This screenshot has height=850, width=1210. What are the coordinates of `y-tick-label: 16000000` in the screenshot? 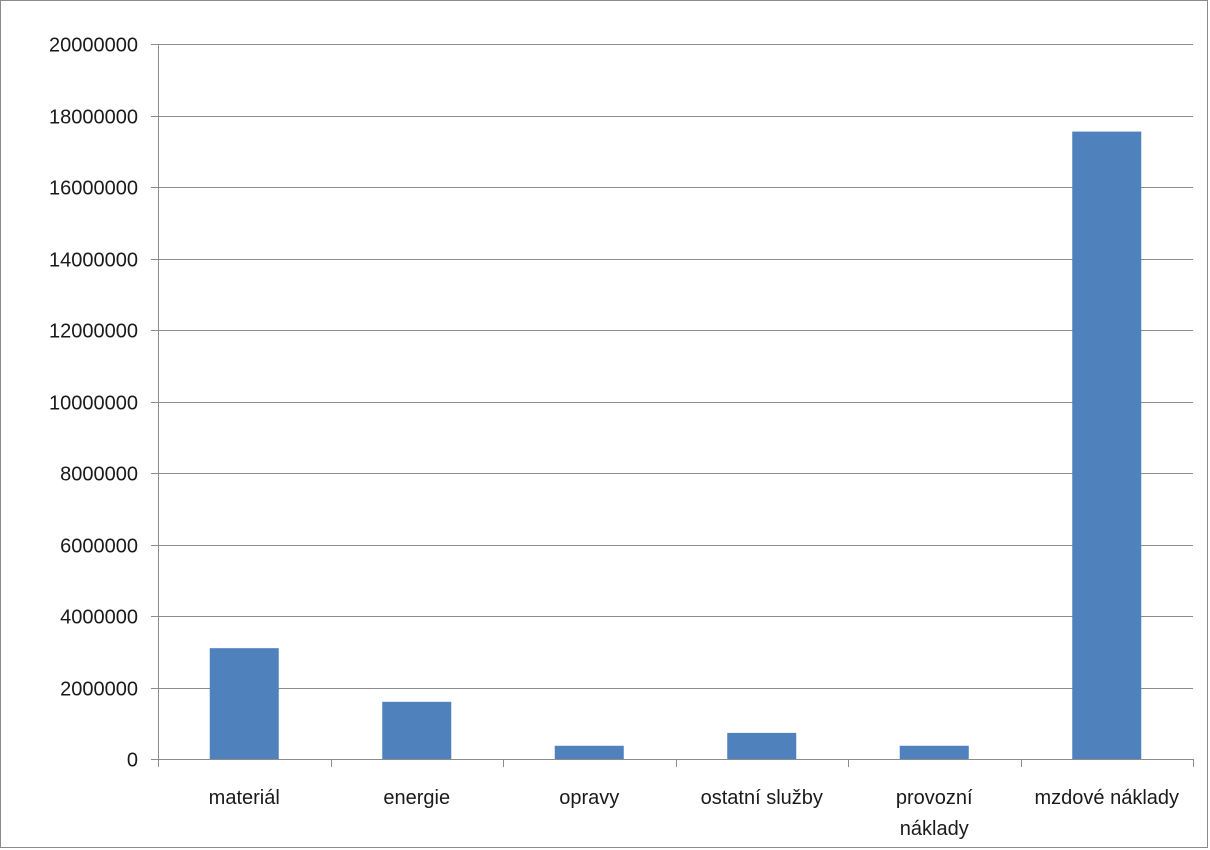 It's located at (93, 189).